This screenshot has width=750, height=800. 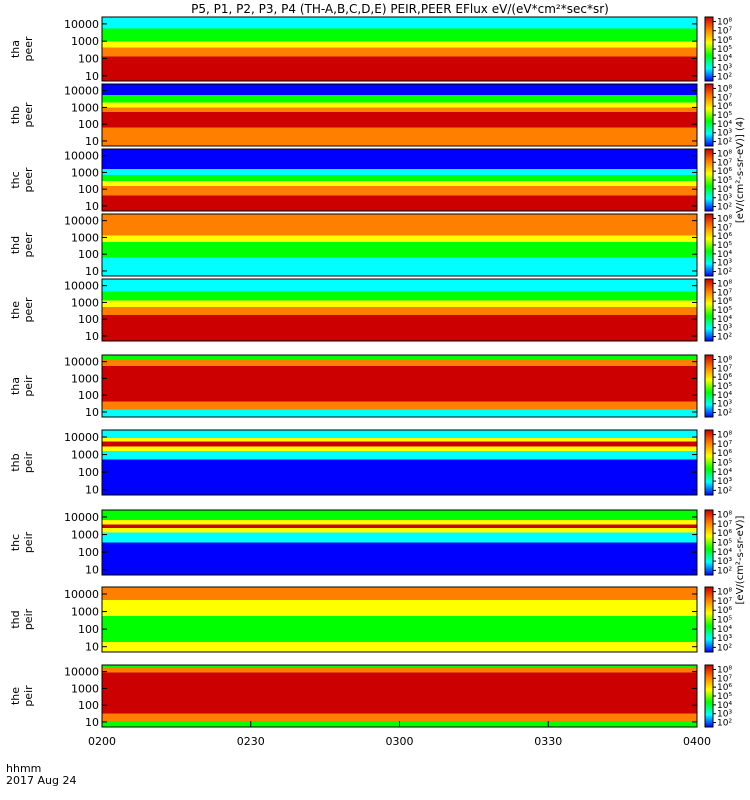 What do you see at coordinates (15, 386) in the screenshot?
I see `panel-label-probe: tha` at bounding box center [15, 386].